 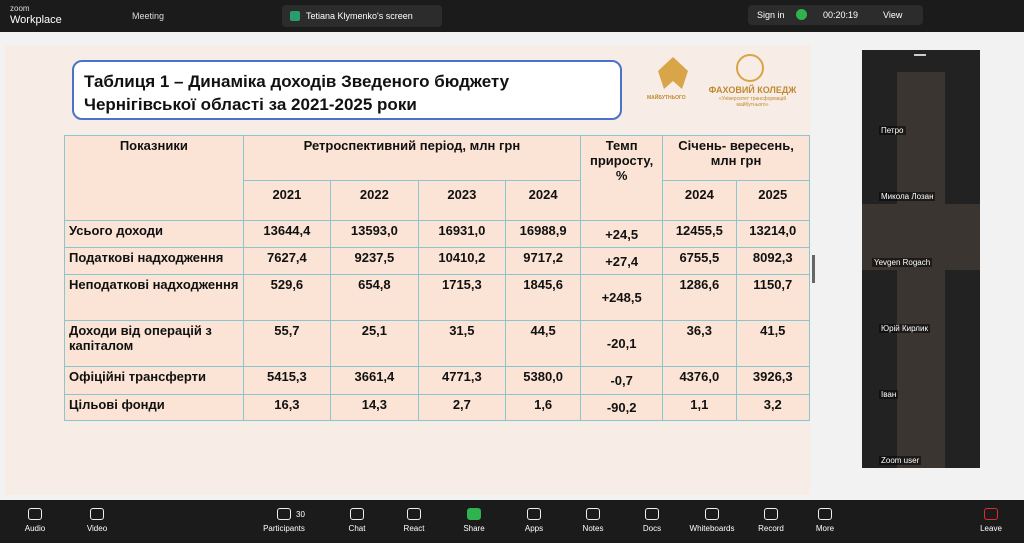 I want to click on notes-icon, so click(x=593, y=514).